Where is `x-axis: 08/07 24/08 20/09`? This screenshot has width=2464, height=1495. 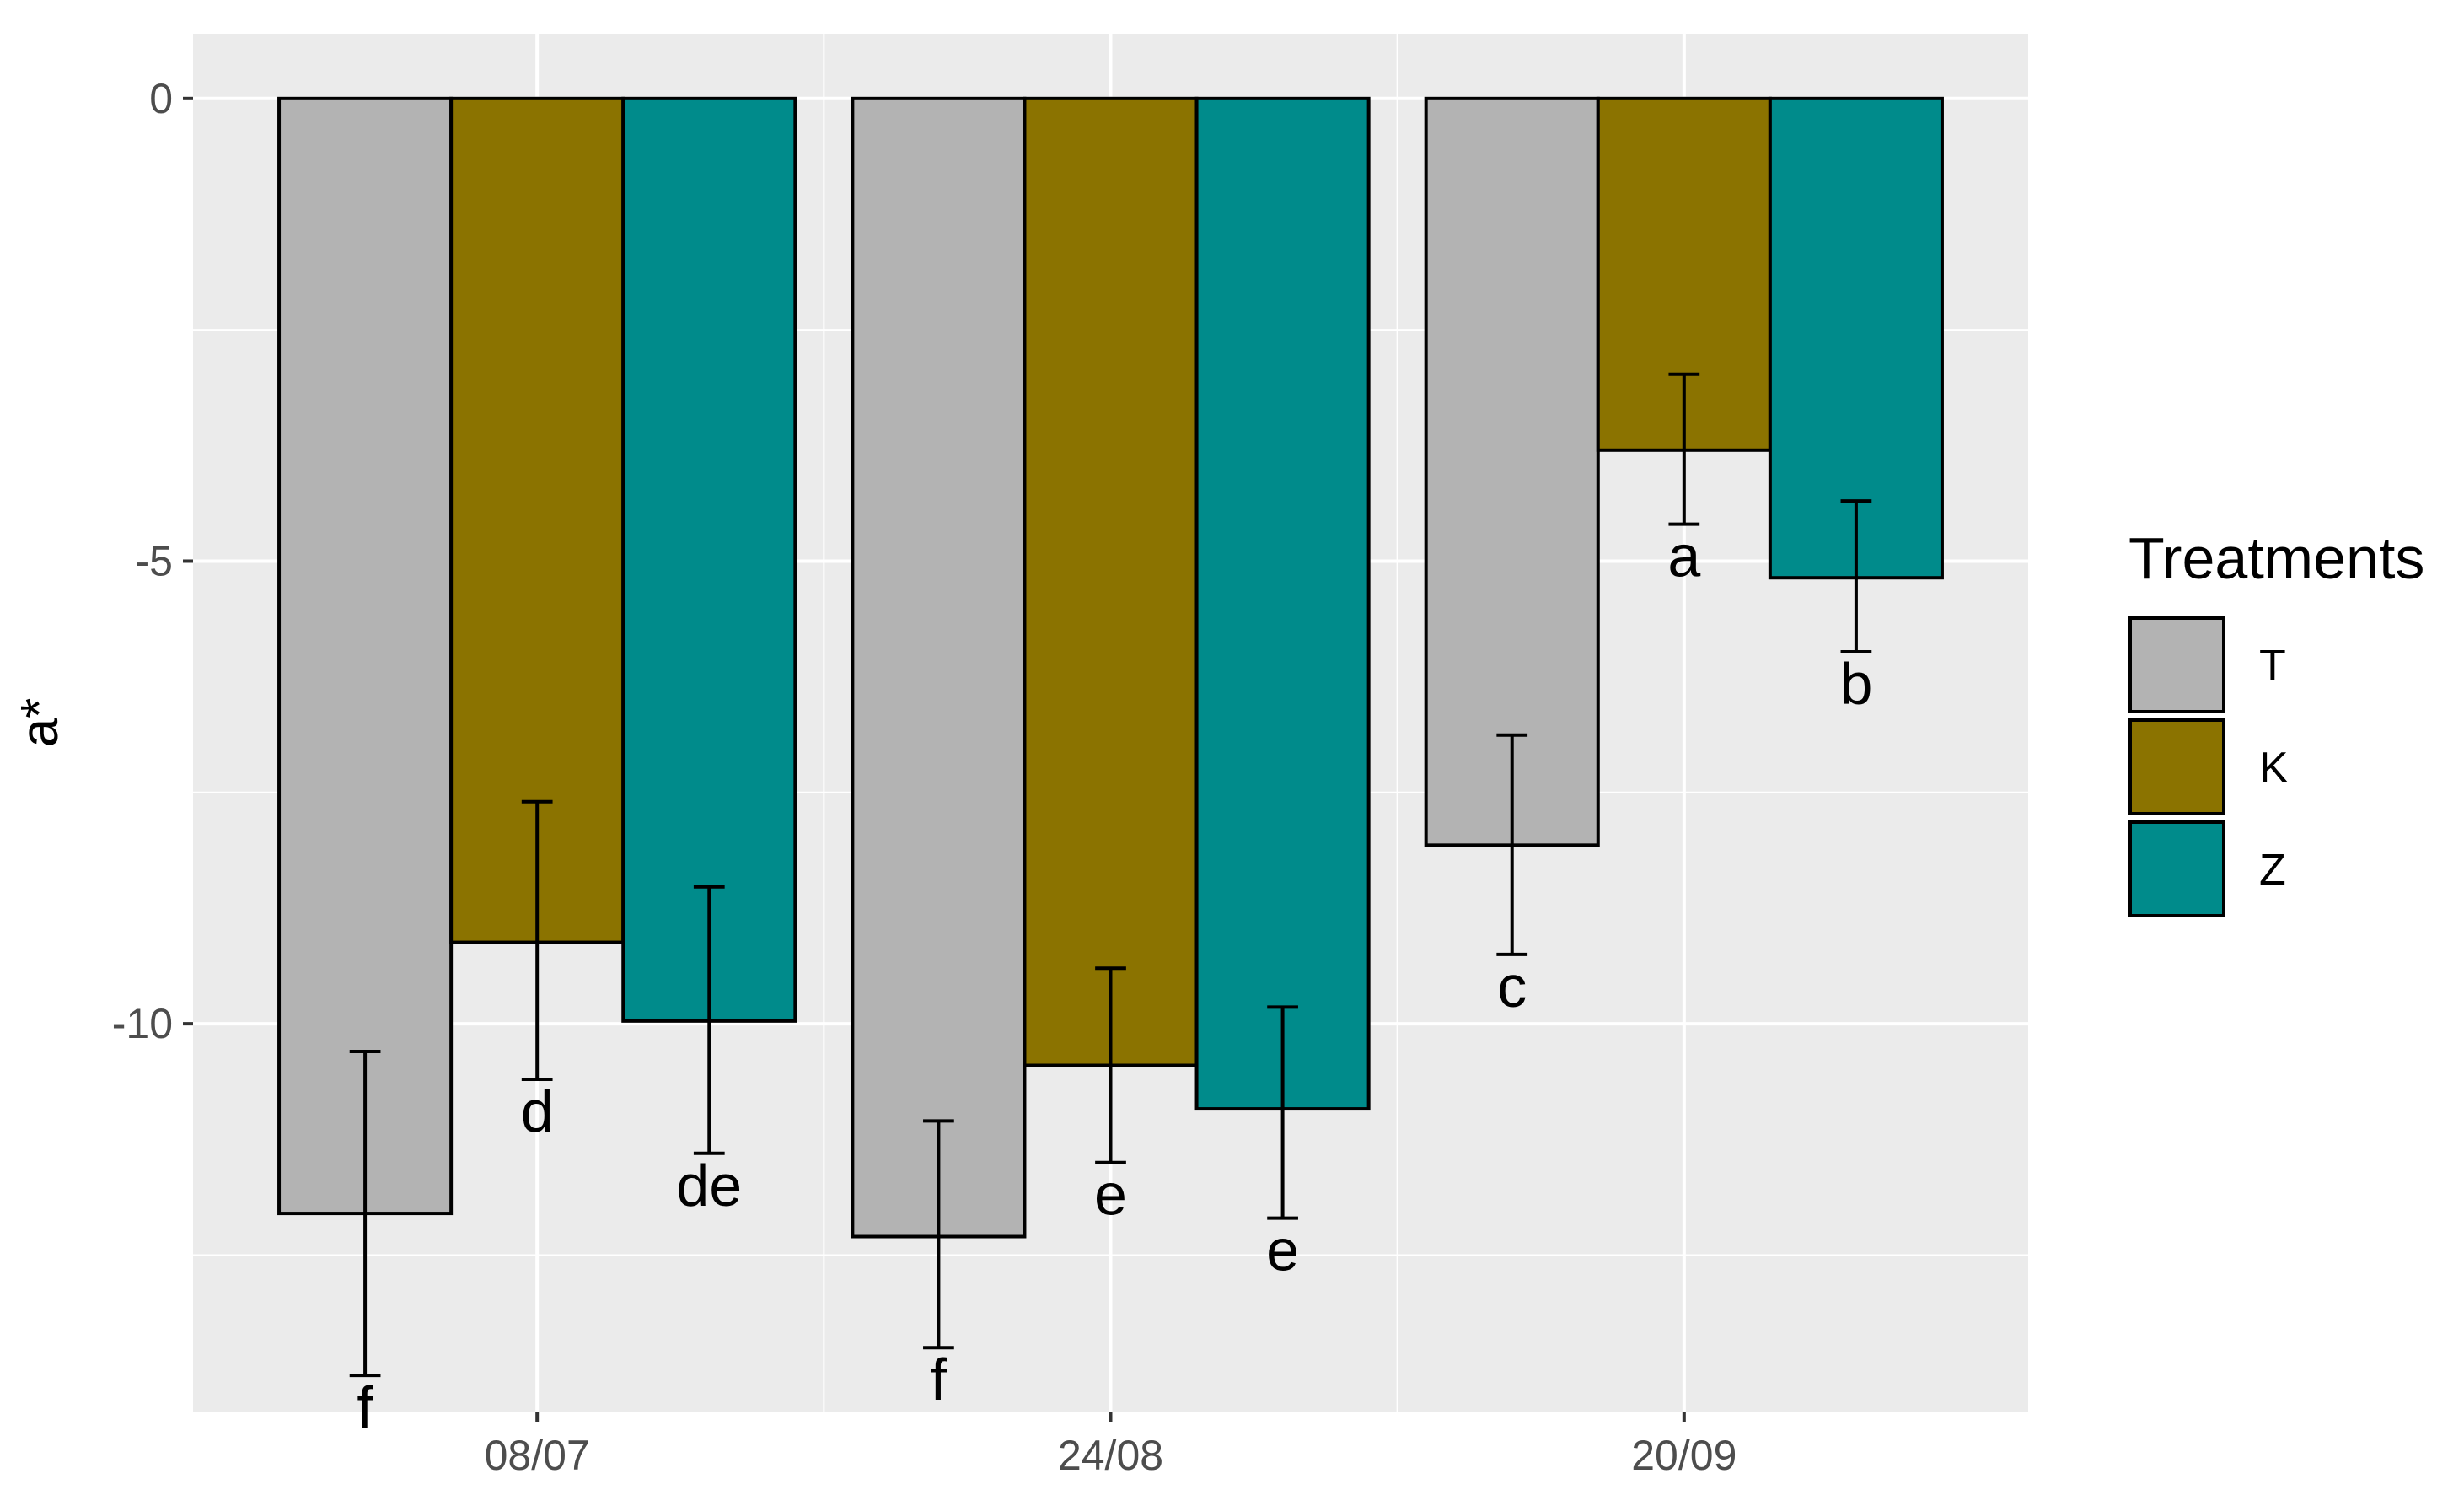 x-axis: 08/07 24/08 20/09 is located at coordinates (1111, 1445).